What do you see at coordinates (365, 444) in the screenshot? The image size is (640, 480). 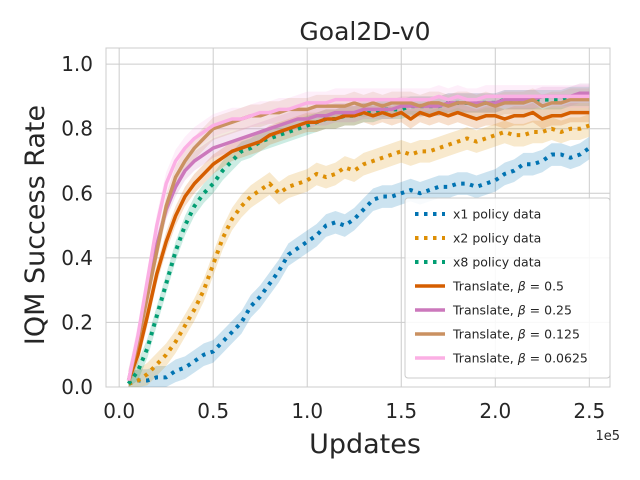 I see `x-axis-label: Updates` at bounding box center [365, 444].